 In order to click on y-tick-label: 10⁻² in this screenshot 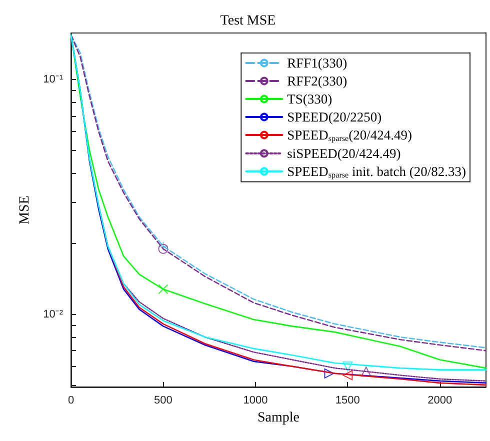, I will do `click(53, 314)`.